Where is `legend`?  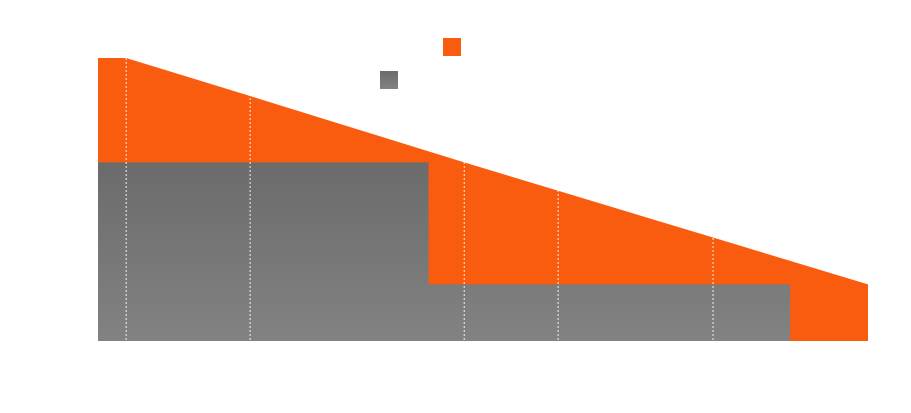
legend is located at coordinates (420, 63).